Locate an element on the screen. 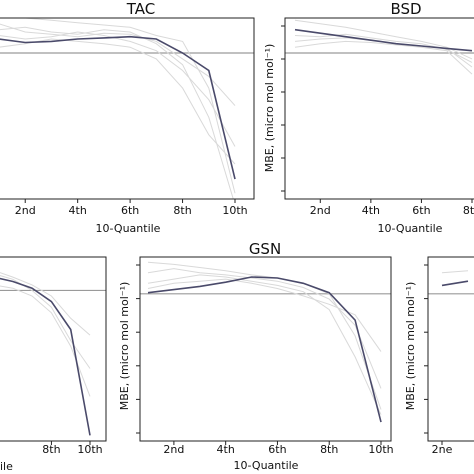  panel-bottom-right: 2ne MBE, (micro mol mol⁻¹) is located at coordinates (439, 356).